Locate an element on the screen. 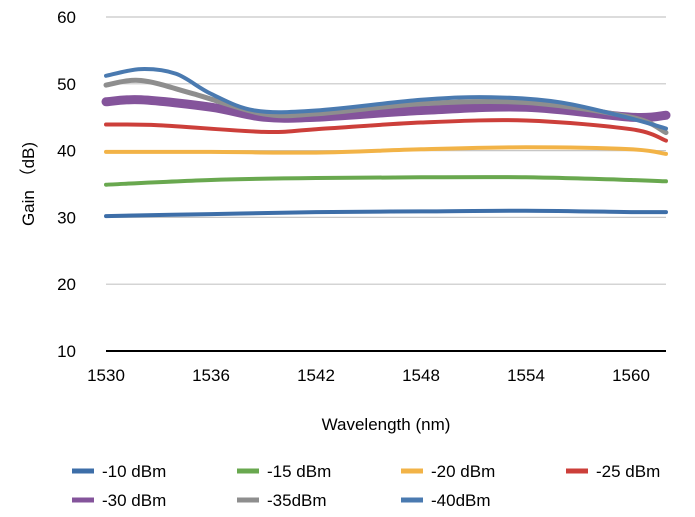 The height and width of the screenshot is (517, 695). legend-label: -25 dBm is located at coordinates (628, 471).